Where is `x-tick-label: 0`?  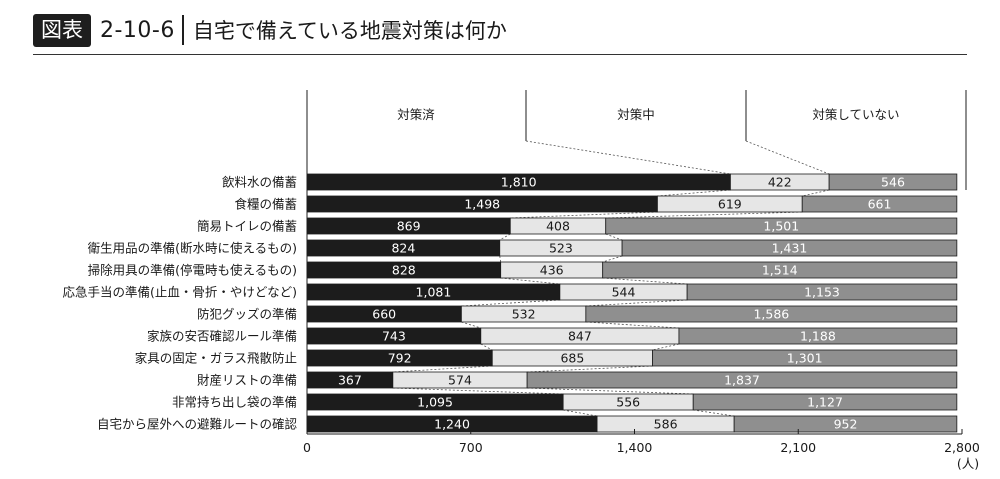 x-tick-label: 0 is located at coordinates (307, 447).